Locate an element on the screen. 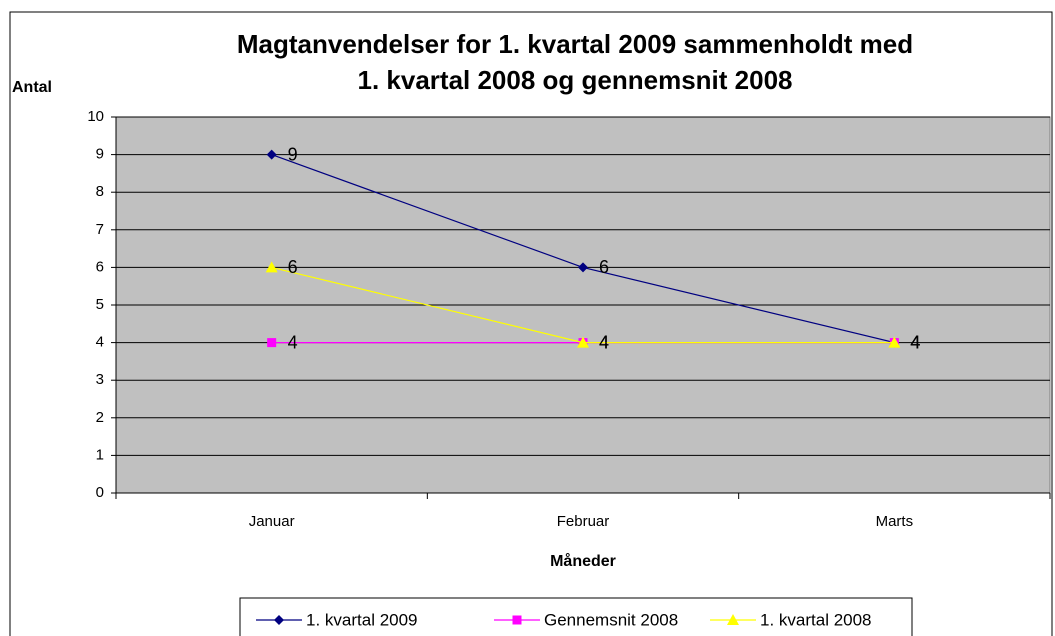 The height and width of the screenshot is (636, 1055). x-axis-title: Måneder is located at coordinates (583, 561).